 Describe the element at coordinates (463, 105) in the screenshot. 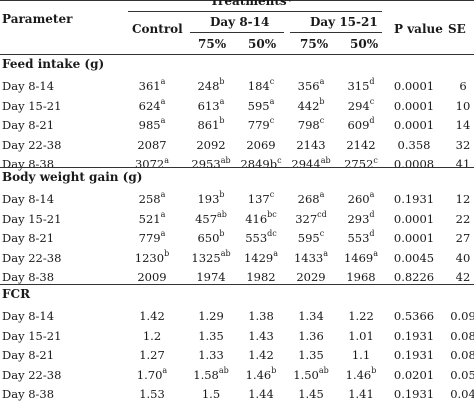

I see `se-cell: 10` at that location.